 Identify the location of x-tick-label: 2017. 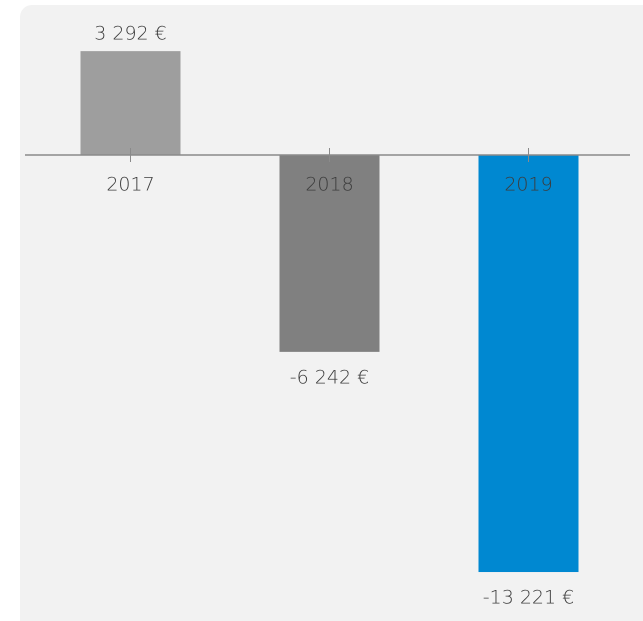
(130, 184).